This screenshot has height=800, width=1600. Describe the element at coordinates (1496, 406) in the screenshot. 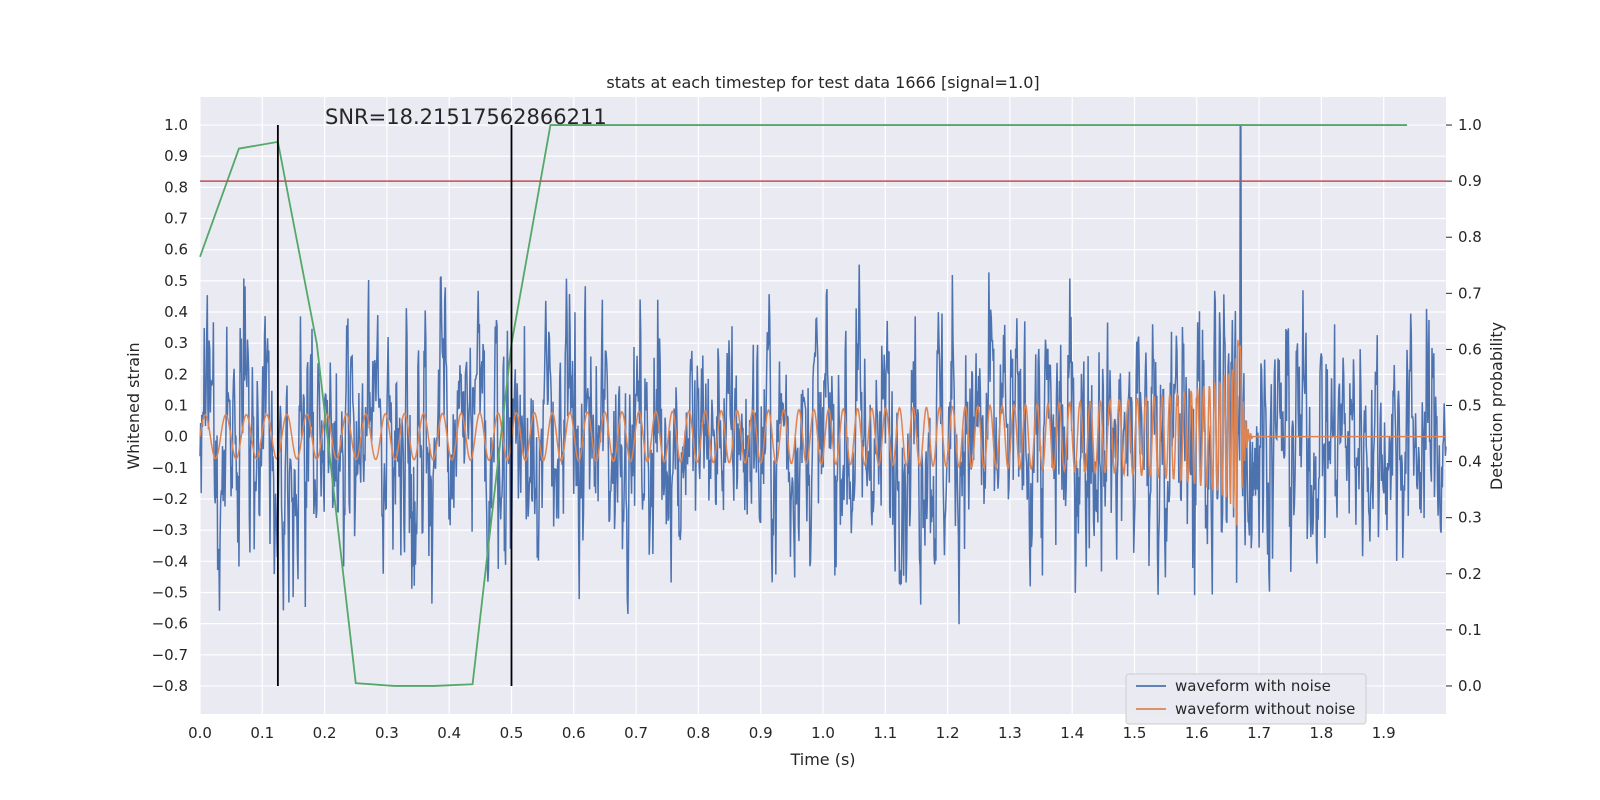

I see `y2-axis-label: Detection probability` at that location.